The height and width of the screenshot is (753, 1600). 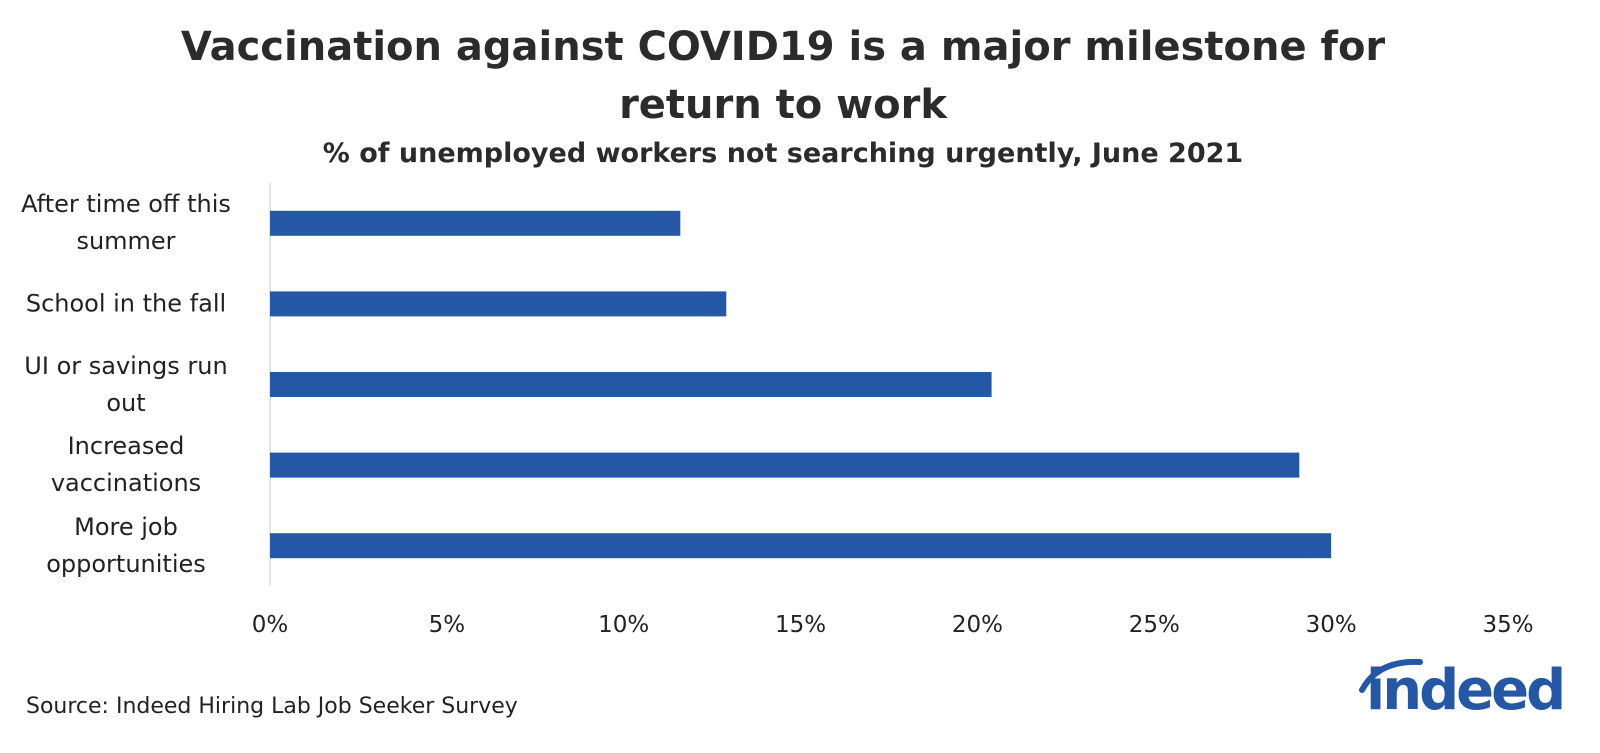 I want to click on logo: indeed, so click(x=1466, y=690).